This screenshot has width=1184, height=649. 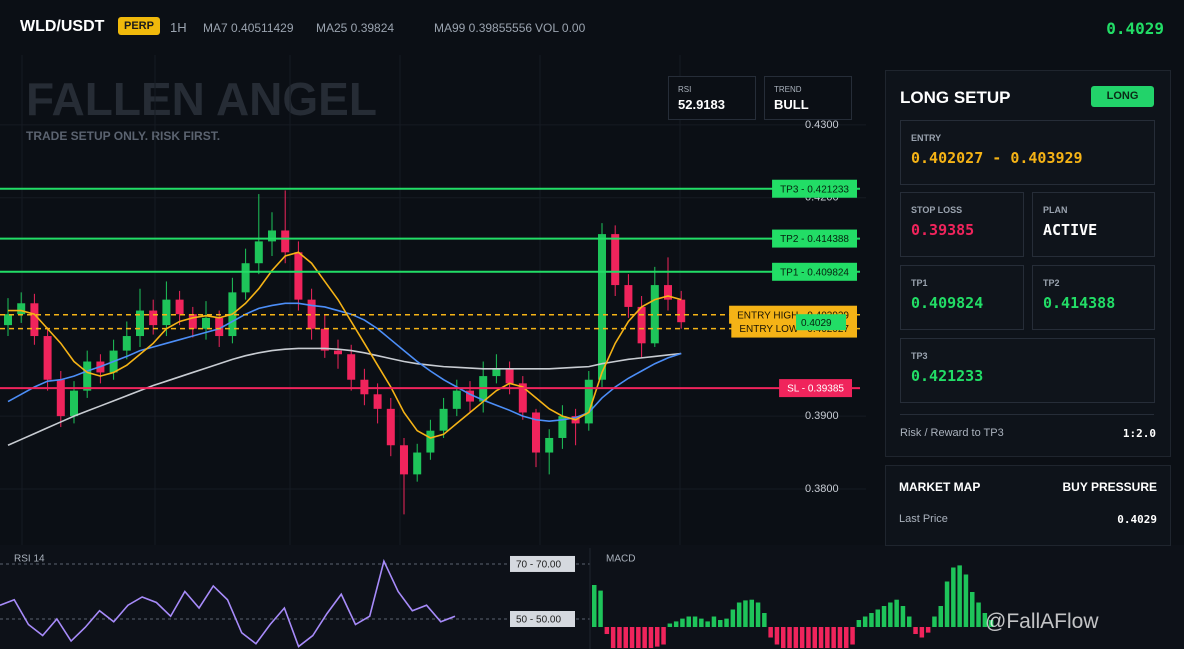 What do you see at coordinates (1079, 303) in the screenshot?
I see `tp2-value: 0.414388` at bounding box center [1079, 303].